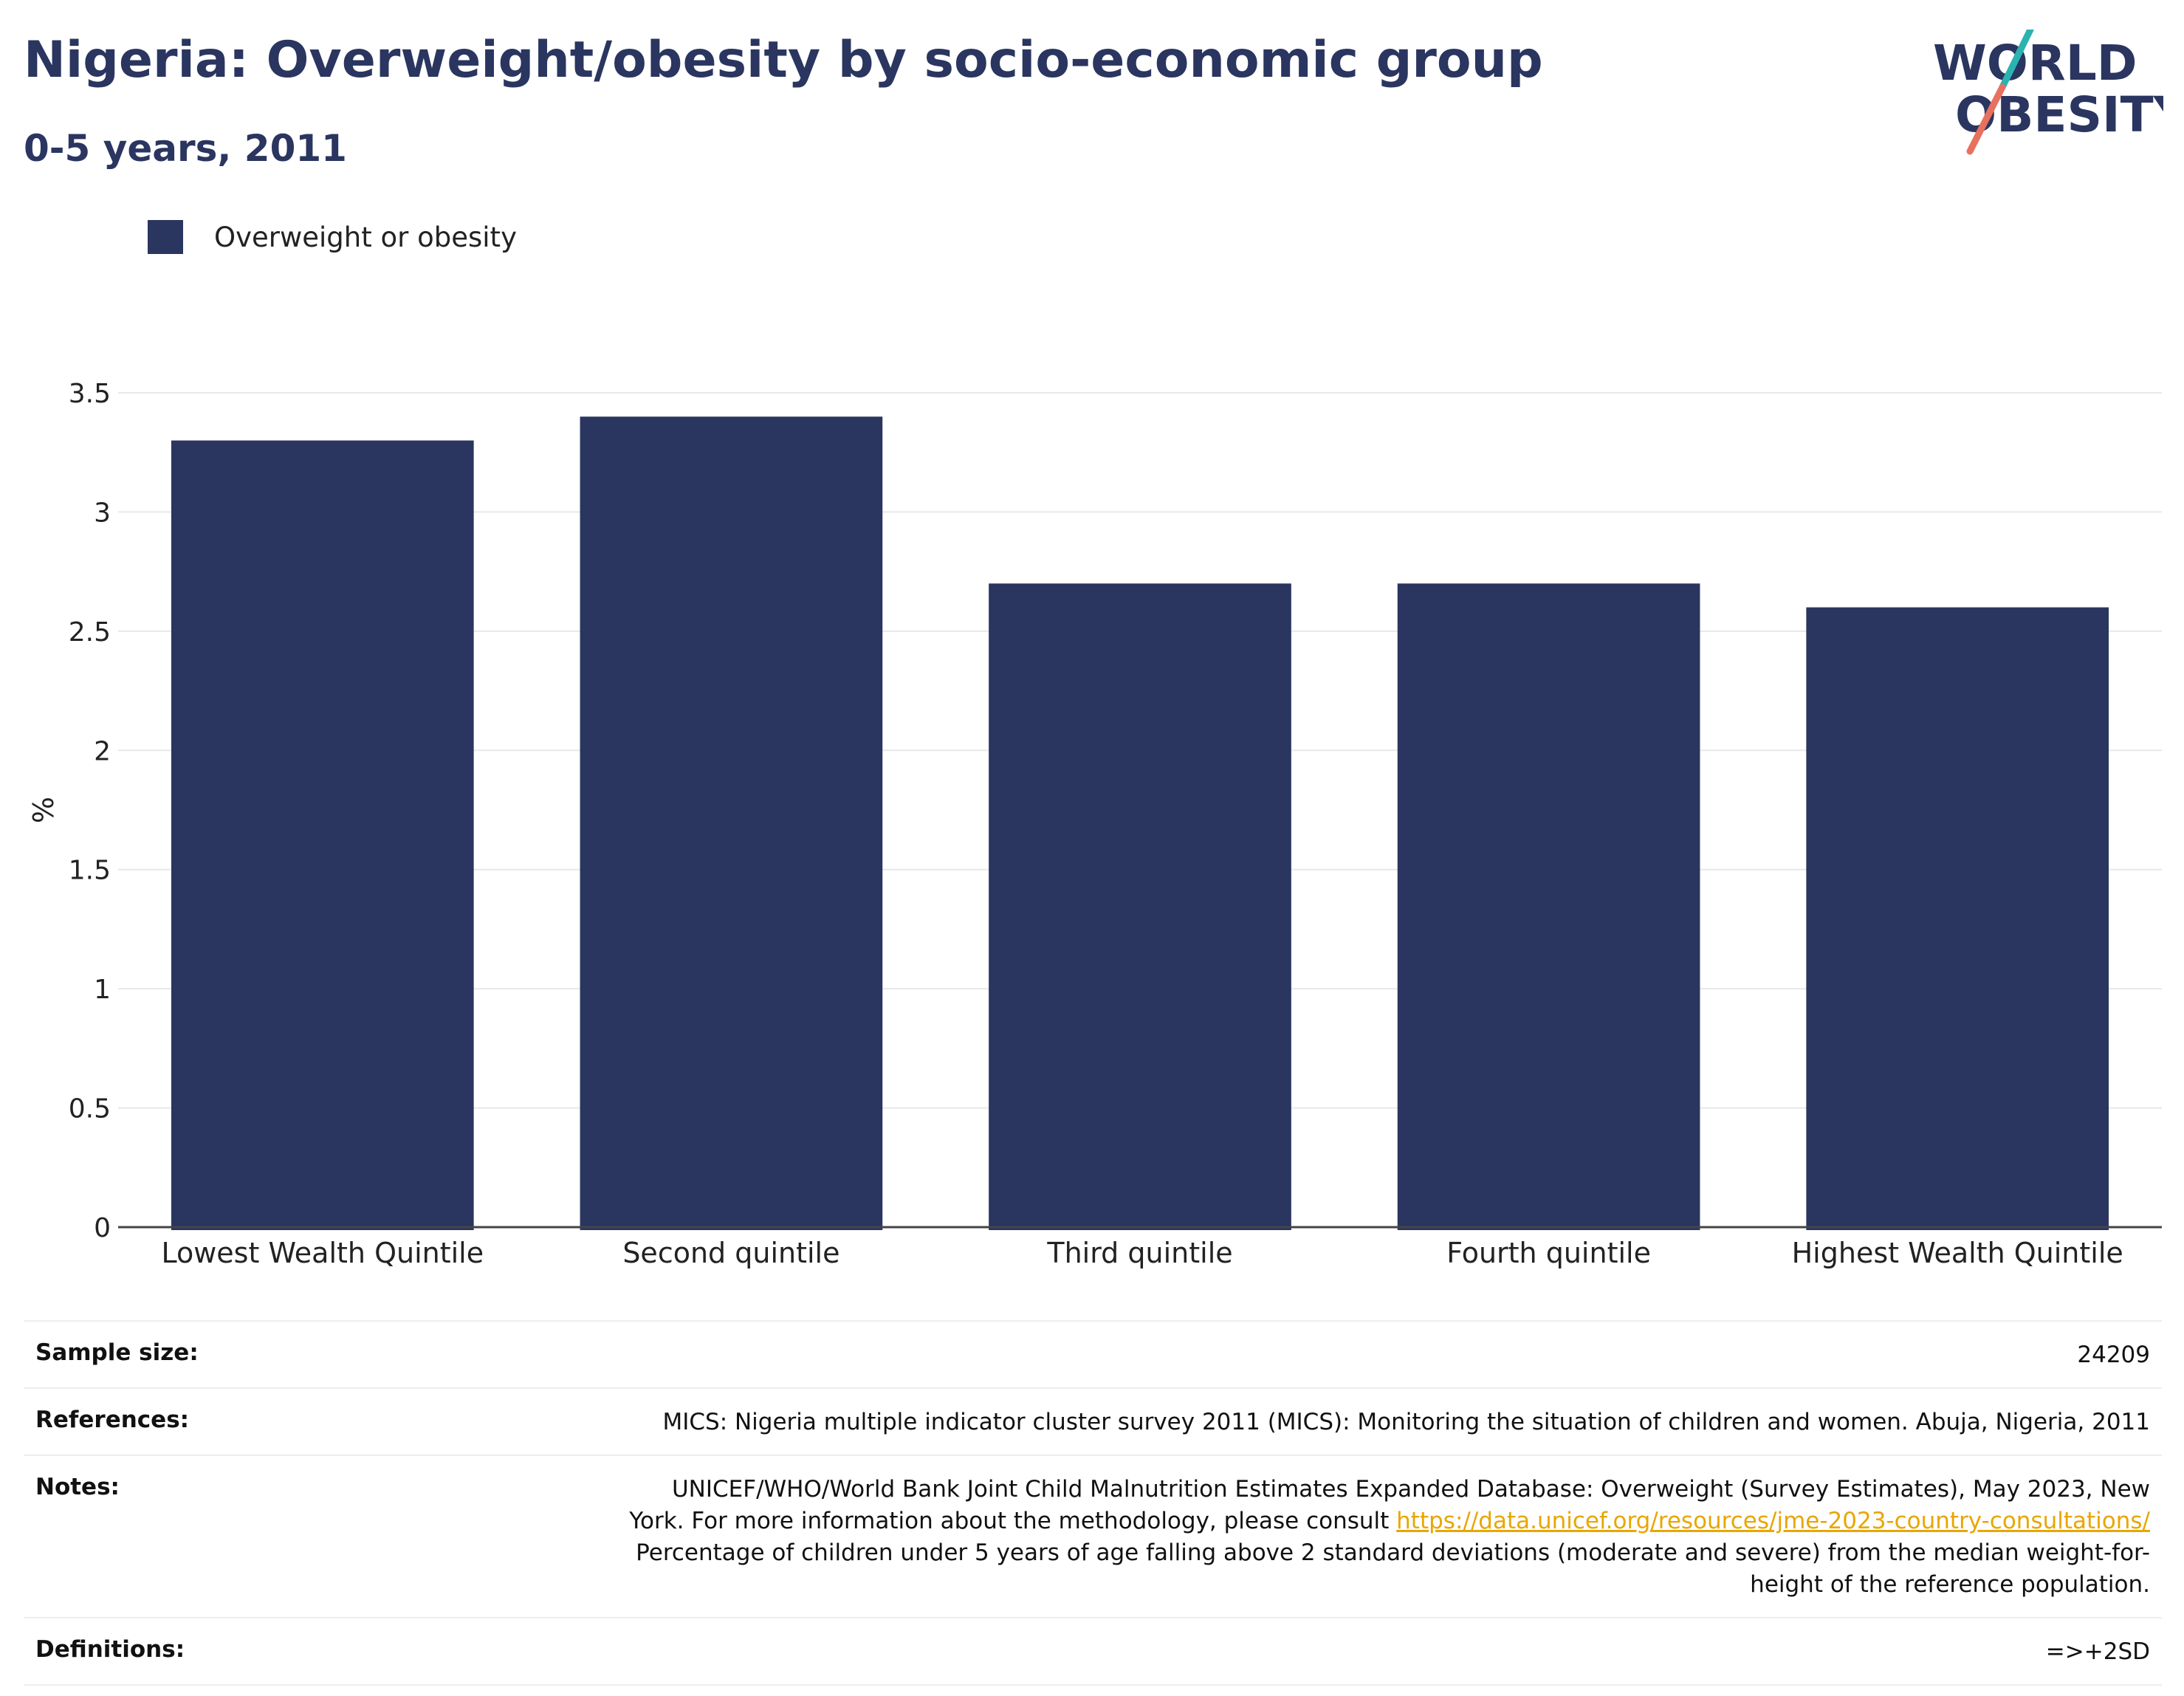  I want to click on x-tick-label: Lowest Wealth Quintile, so click(322, 1253).